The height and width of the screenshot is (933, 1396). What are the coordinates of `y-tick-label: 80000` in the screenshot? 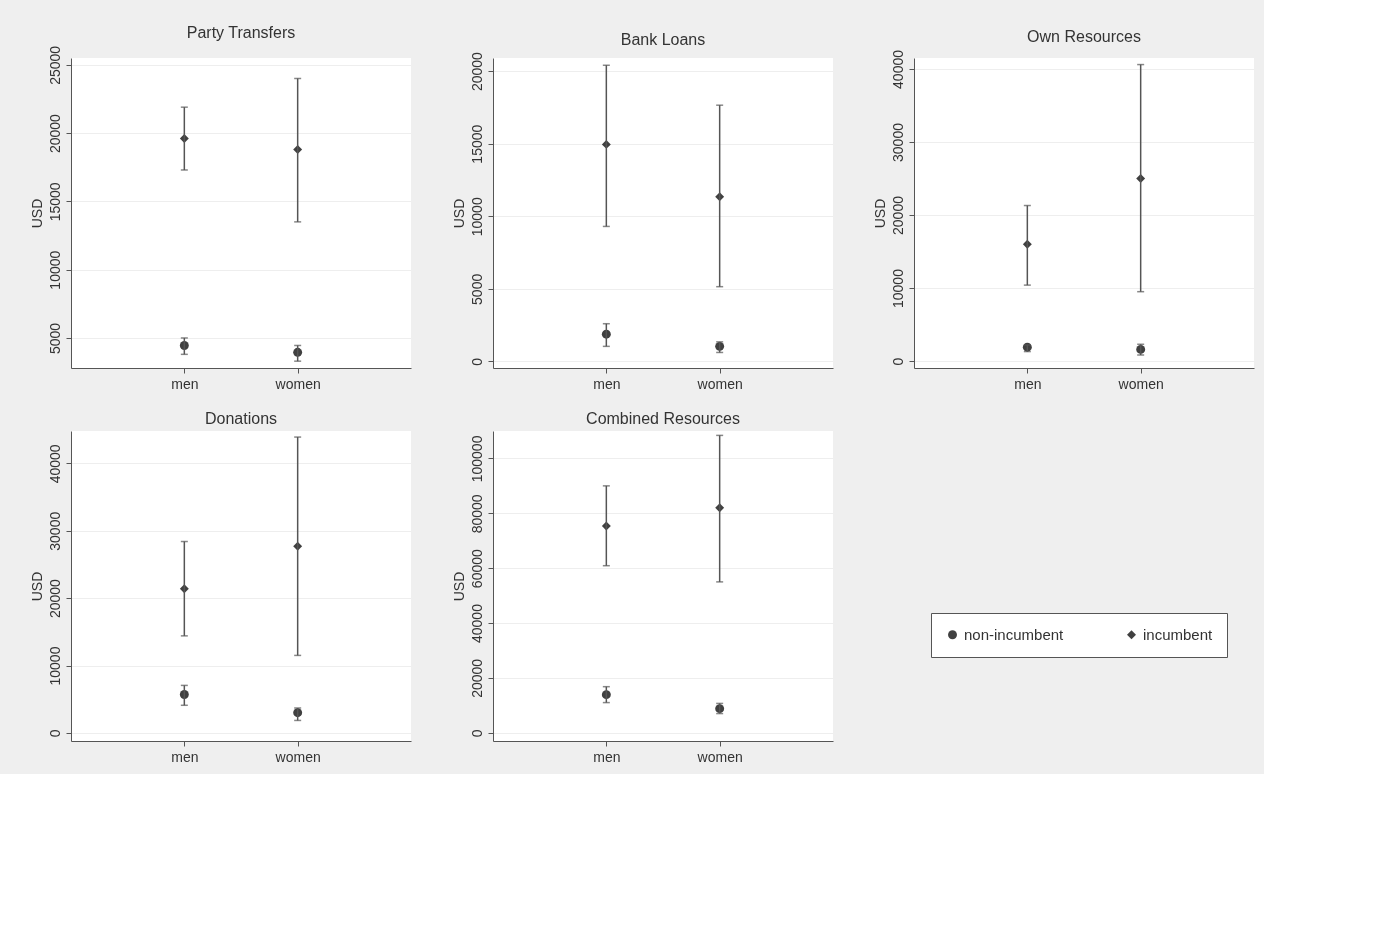 It's located at (476, 514).